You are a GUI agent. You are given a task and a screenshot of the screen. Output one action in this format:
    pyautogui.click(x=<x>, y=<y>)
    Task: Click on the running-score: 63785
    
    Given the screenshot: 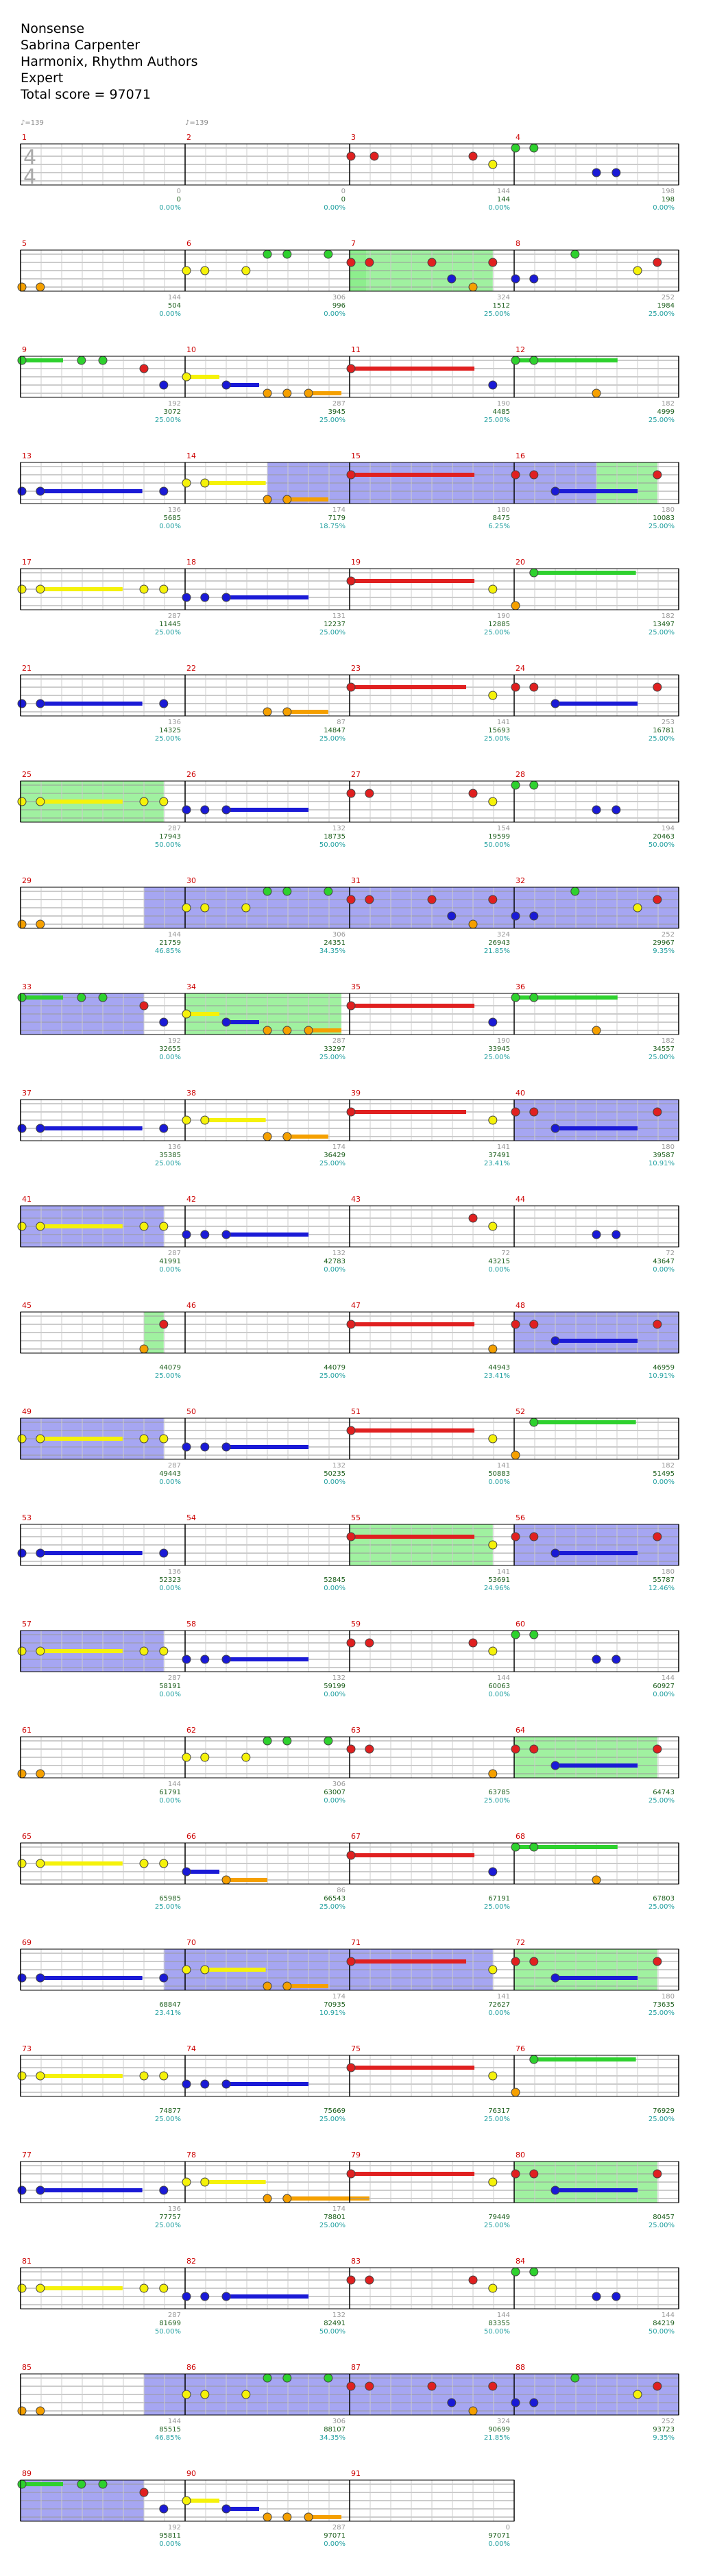 What is the action you would take?
    pyautogui.click(x=499, y=1792)
    